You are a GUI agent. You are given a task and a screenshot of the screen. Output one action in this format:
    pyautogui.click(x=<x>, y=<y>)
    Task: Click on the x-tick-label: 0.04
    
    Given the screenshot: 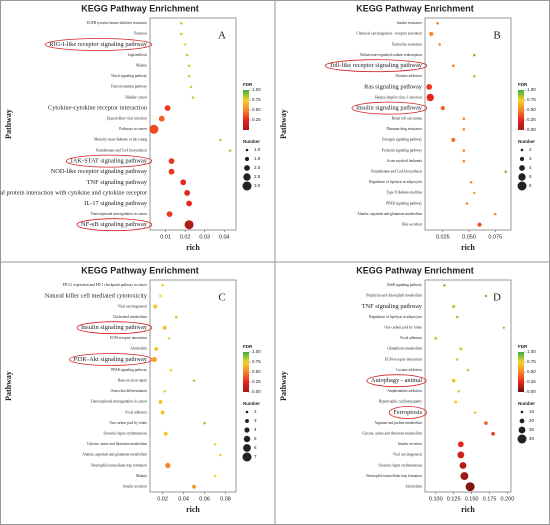 What is the action you would take?
    pyautogui.click(x=183, y=499)
    